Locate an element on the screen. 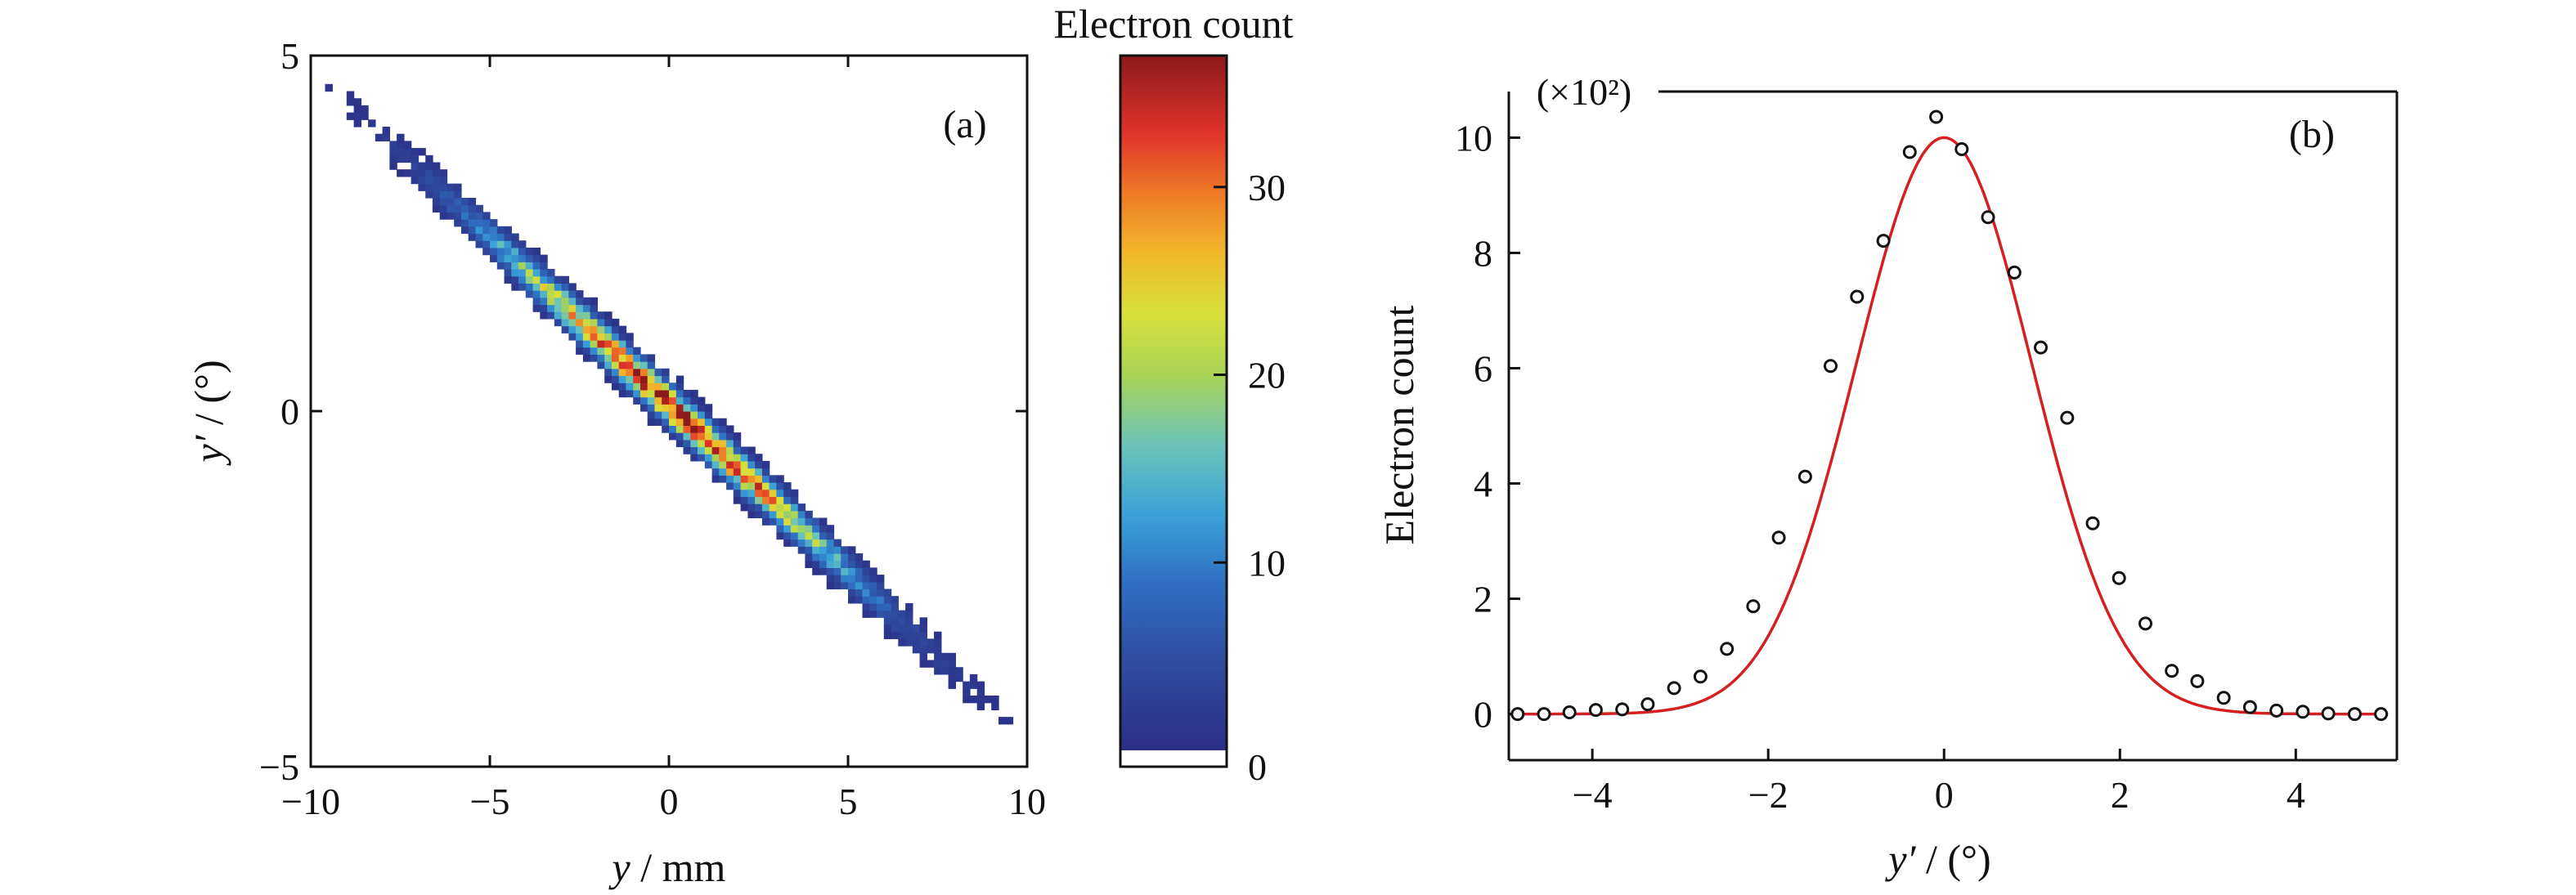 This screenshot has height=895, width=2576. colorbar-tick-label: 0 is located at coordinates (1257, 767).